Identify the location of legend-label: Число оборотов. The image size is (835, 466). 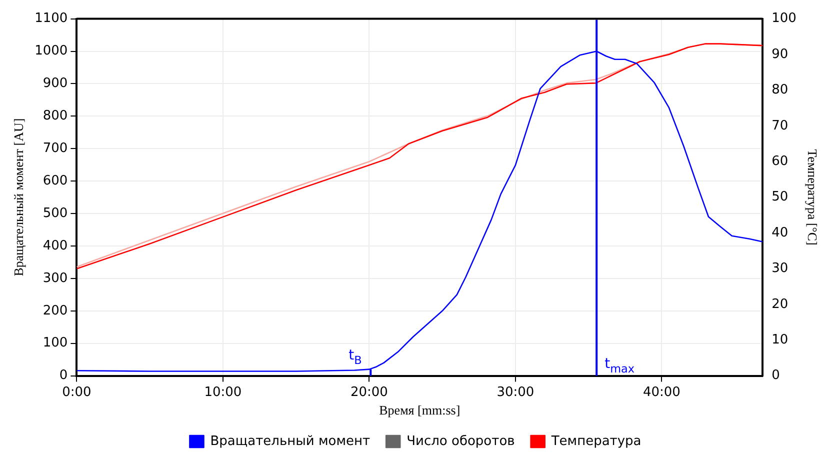
(460, 441).